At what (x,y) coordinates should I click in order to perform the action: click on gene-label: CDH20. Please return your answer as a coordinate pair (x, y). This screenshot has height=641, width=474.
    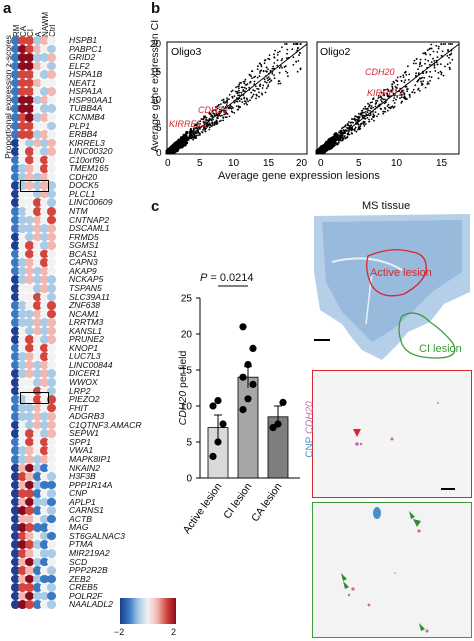
    Looking at the image, I should click on (83, 176).